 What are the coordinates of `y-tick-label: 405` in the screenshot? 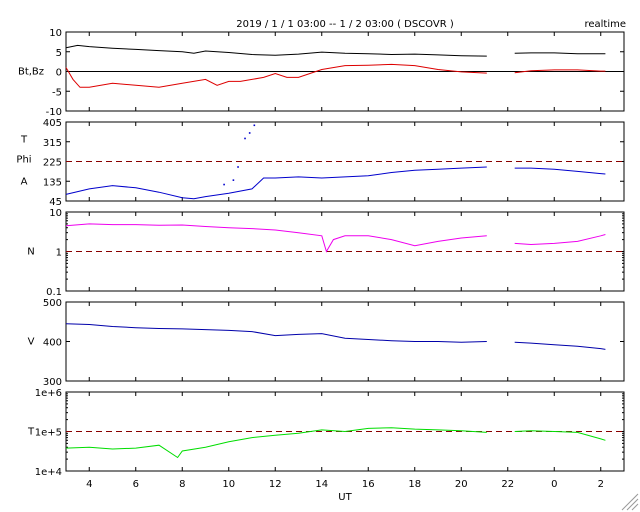 It's located at (52, 123).